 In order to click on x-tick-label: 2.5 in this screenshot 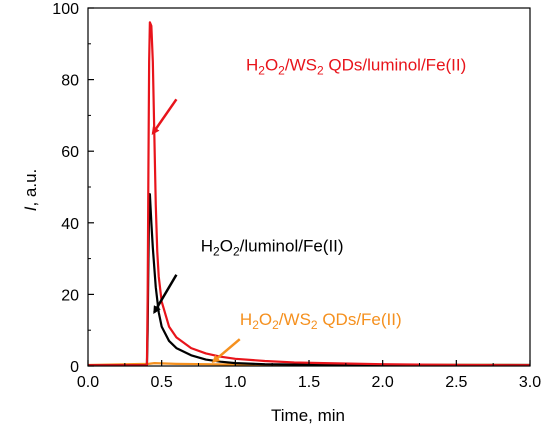, I will do `click(456, 382)`.